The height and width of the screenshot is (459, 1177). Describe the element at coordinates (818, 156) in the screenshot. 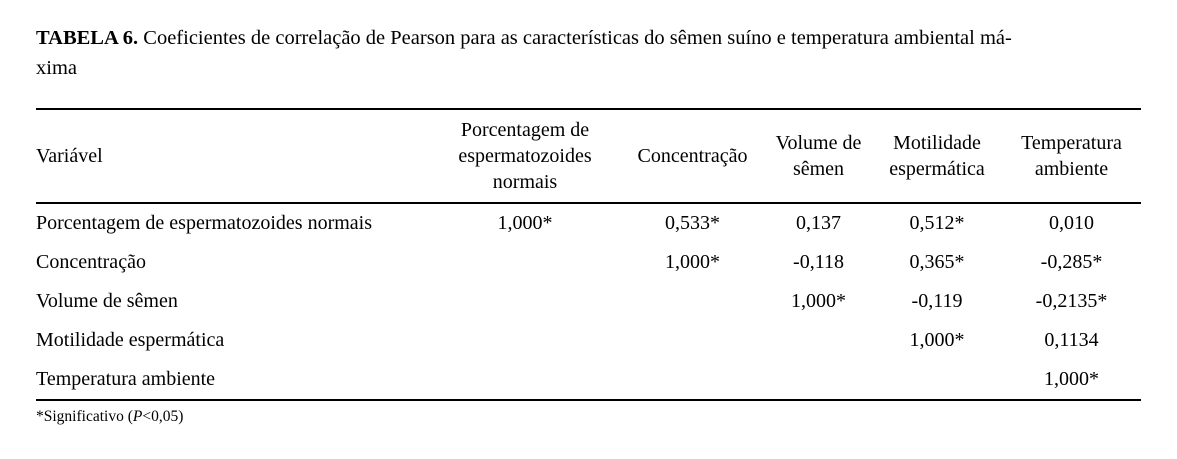

I see `column-header-volume-semen: Volume de sêmen` at that location.